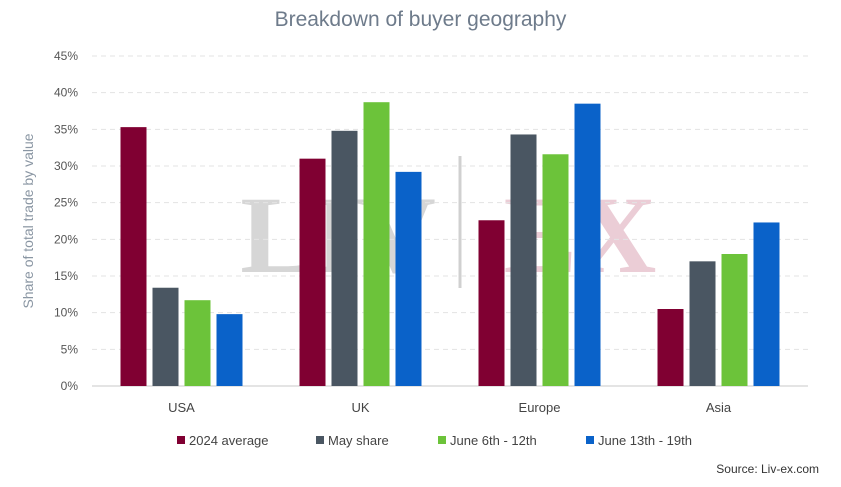  What do you see at coordinates (450, 407) in the screenshot?
I see `x-axis-ticks: USA UK Europe Asia` at bounding box center [450, 407].